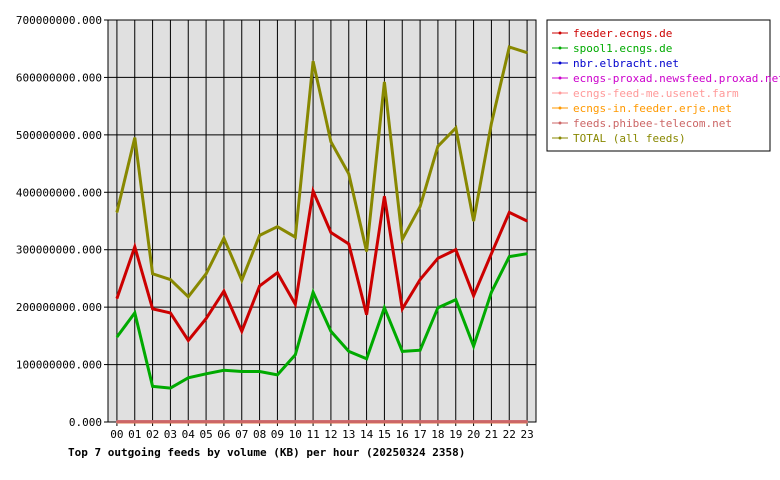  I want to click on x-tick-label: 14, so click(367, 434).